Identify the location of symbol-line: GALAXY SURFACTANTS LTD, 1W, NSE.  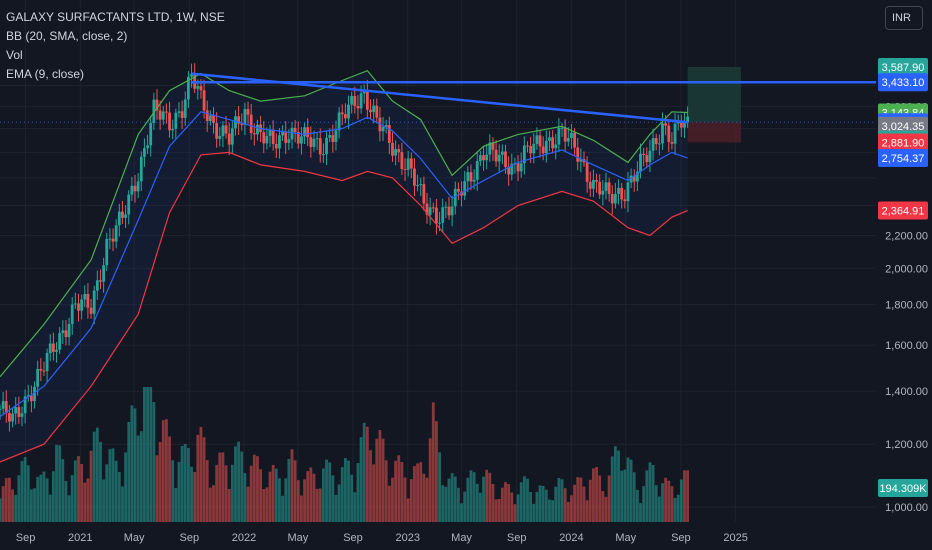
(115, 17).